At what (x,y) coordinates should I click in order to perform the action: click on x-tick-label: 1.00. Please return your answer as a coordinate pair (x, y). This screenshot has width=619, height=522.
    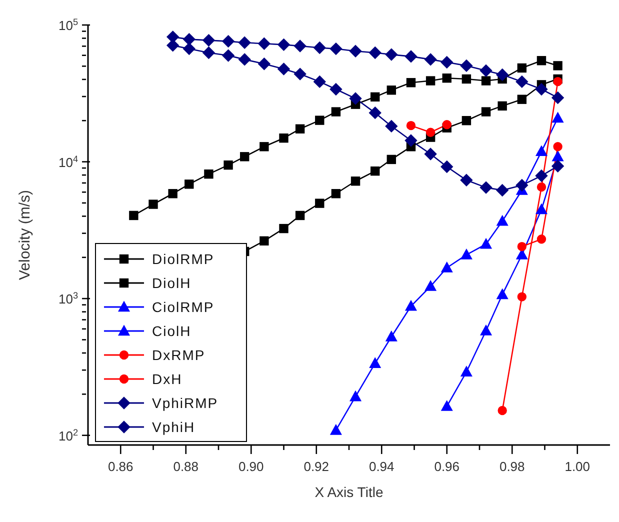
    Looking at the image, I should click on (577, 466).